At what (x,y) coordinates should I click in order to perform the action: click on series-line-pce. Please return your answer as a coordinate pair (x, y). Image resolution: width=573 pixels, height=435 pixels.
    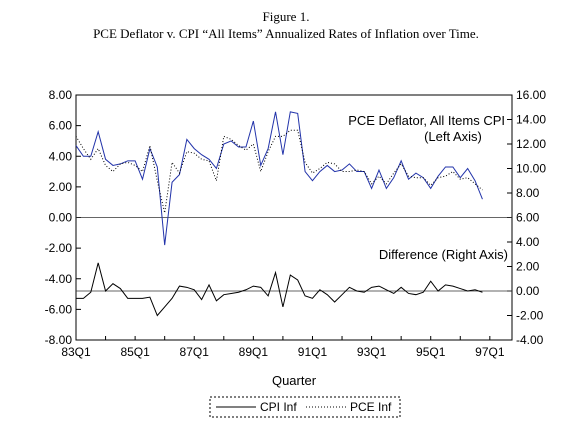
    Looking at the image, I should click on (279, 171).